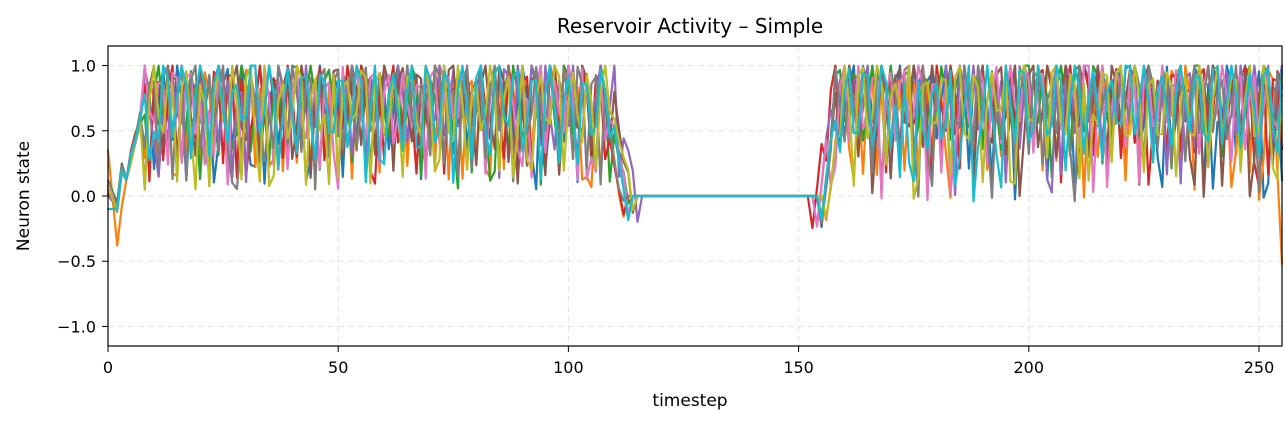 The image size is (1286, 424). What do you see at coordinates (76, 326) in the screenshot?
I see `y-tick-label: −1.0` at bounding box center [76, 326].